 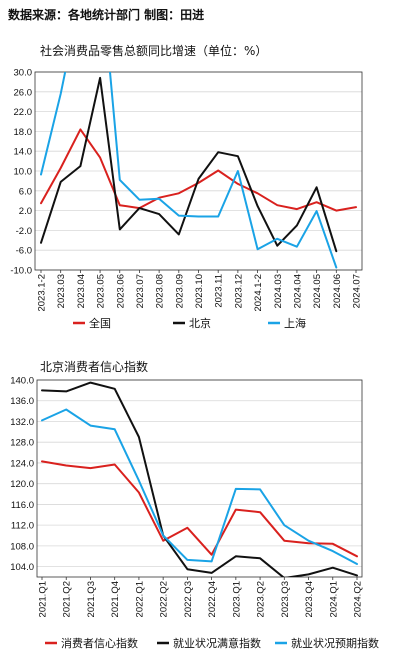 What do you see at coordinates (278, 291) in the screenshot?
I see `chart0-x-tick-label: 2024.03` at bounding box center [278, 291].